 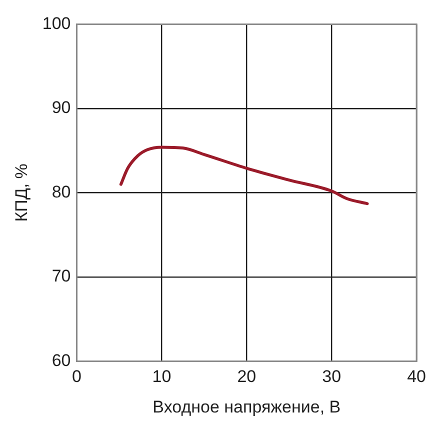 I want to click on y-tick-label: 90, so click(x=61, y=108).